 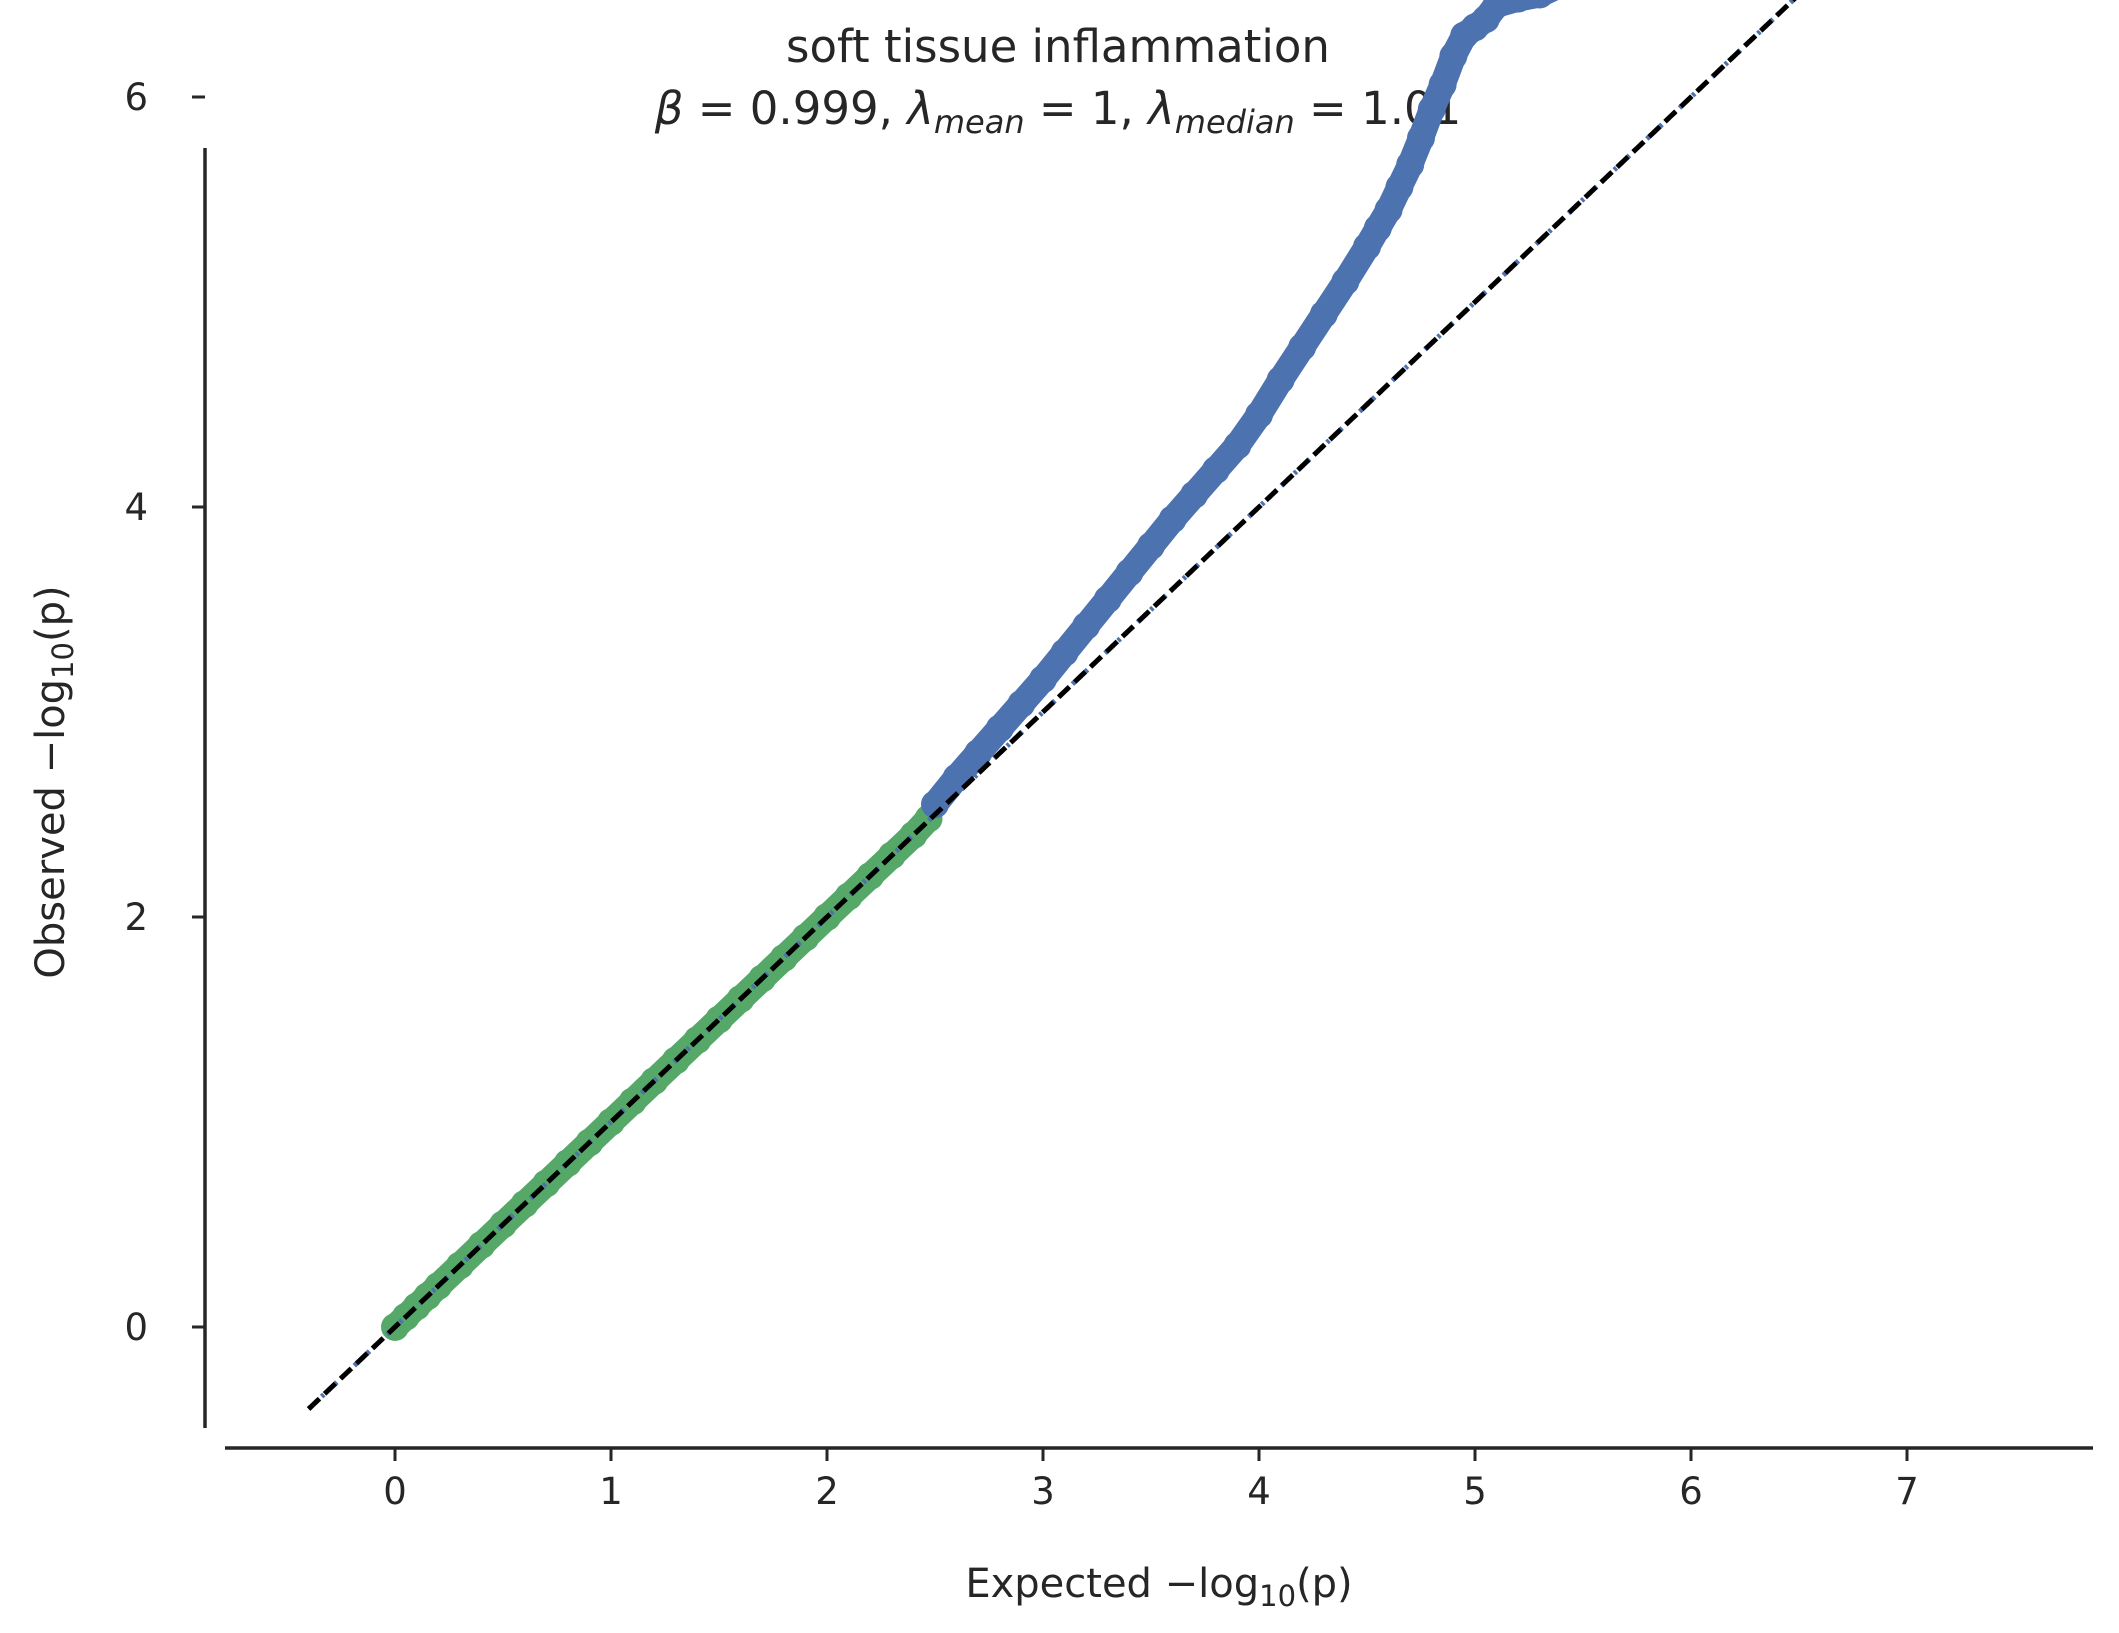 I want to click on y-axis-label-suffix: (p), so click(x=51, y=613).